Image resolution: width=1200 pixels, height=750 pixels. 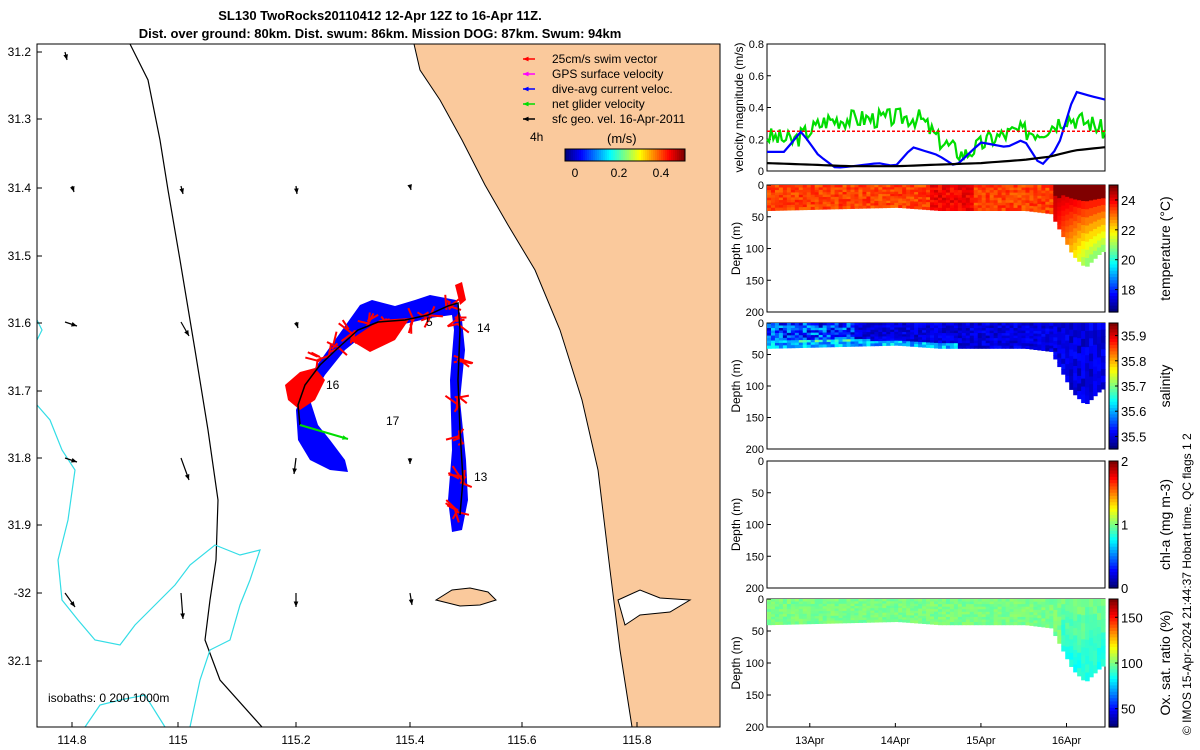 What do you see at coordinates (305, 389) in the screenshot?
I see `swim-vector-cluster` at bounding box center [305, 389].